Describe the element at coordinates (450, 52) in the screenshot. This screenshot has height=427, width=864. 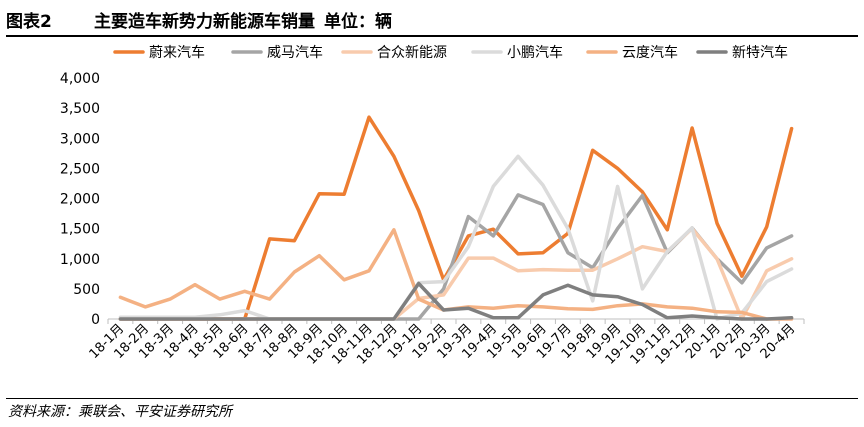
I see `legend: 蔚来汽车 威马汽车 合众新能源 小鹏汽车 云度汽车 新特汽车` at that location.